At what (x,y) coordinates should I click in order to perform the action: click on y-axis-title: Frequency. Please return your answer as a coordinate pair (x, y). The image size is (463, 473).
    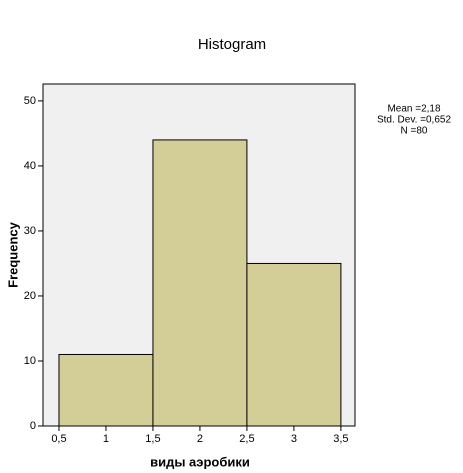
    Looking at the image, I should click on (12, 254).